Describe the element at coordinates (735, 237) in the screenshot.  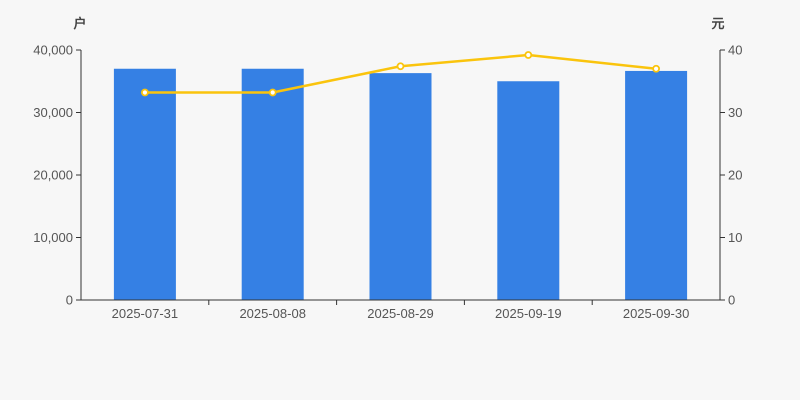
I see `y-axis-right-tick-label: 10` at that location.